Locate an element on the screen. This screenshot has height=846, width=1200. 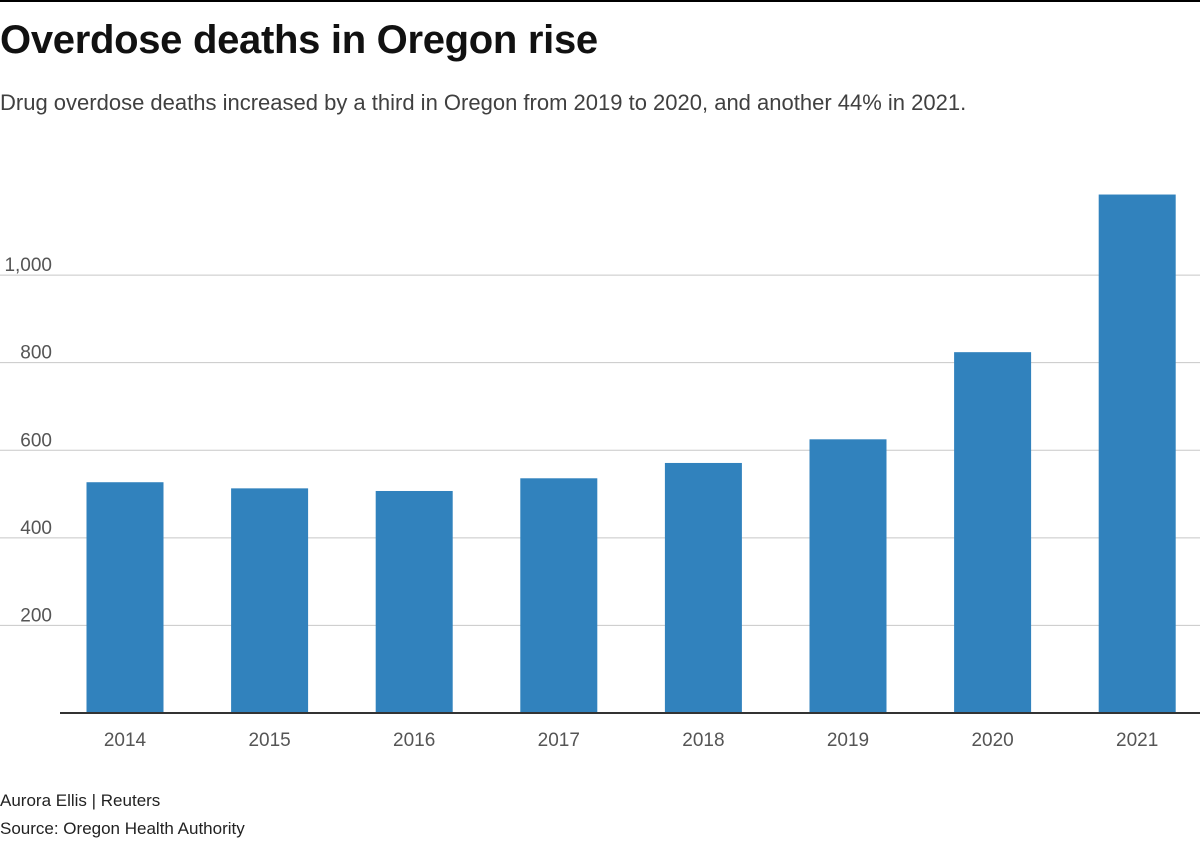
x-tick-label: 2017 is located at coordinates (559, 740).